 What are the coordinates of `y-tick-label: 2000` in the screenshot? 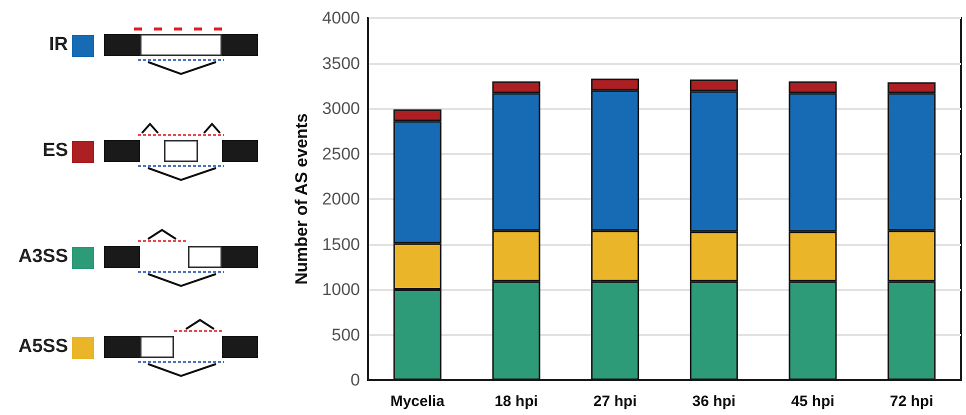 It's located at (341, 199).